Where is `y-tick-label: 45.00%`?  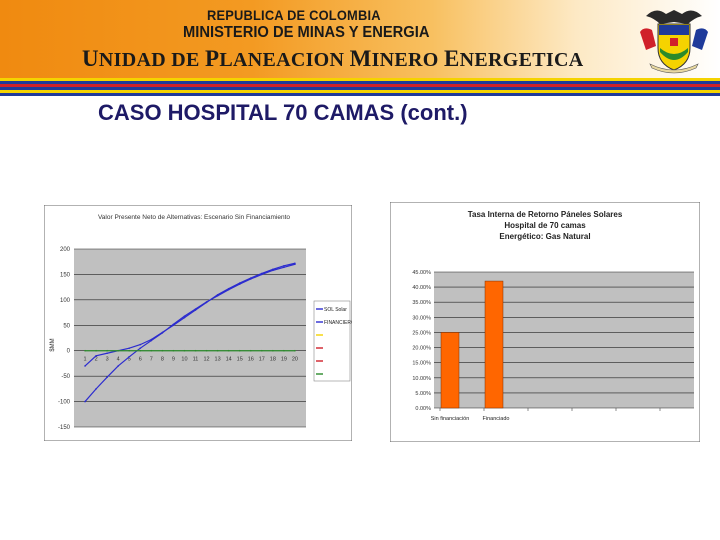 y-tick-label: 45.00% is located at coordinates (421, 273).